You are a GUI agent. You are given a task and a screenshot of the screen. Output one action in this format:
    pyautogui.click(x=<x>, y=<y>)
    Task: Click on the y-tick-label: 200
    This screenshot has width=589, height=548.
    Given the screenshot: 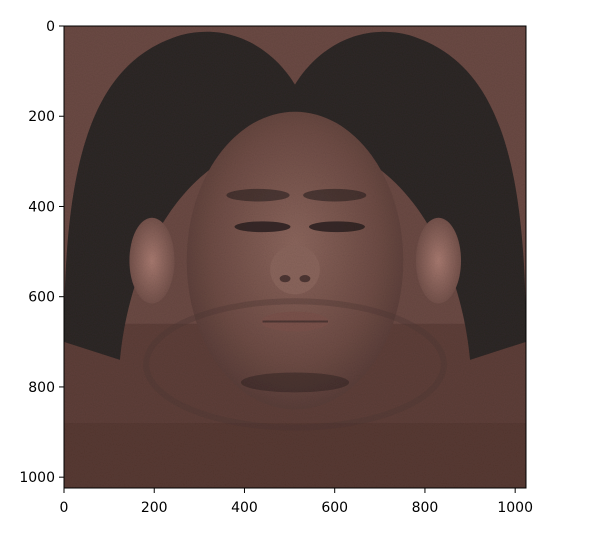 What is the action you would take?
    pyautogui.click(x=41, y=117)
    